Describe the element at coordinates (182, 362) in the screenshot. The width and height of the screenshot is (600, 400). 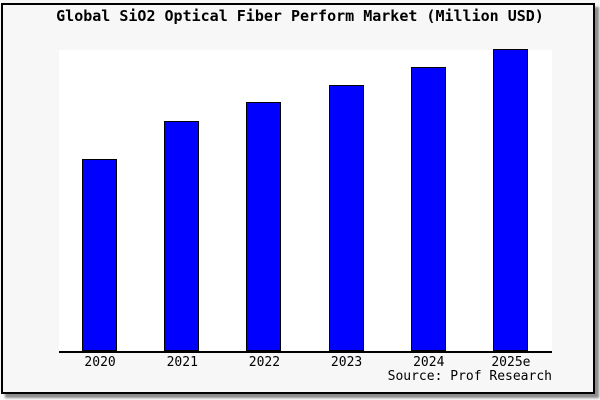
I see `x-axis-label-2021: 2021` at that location.